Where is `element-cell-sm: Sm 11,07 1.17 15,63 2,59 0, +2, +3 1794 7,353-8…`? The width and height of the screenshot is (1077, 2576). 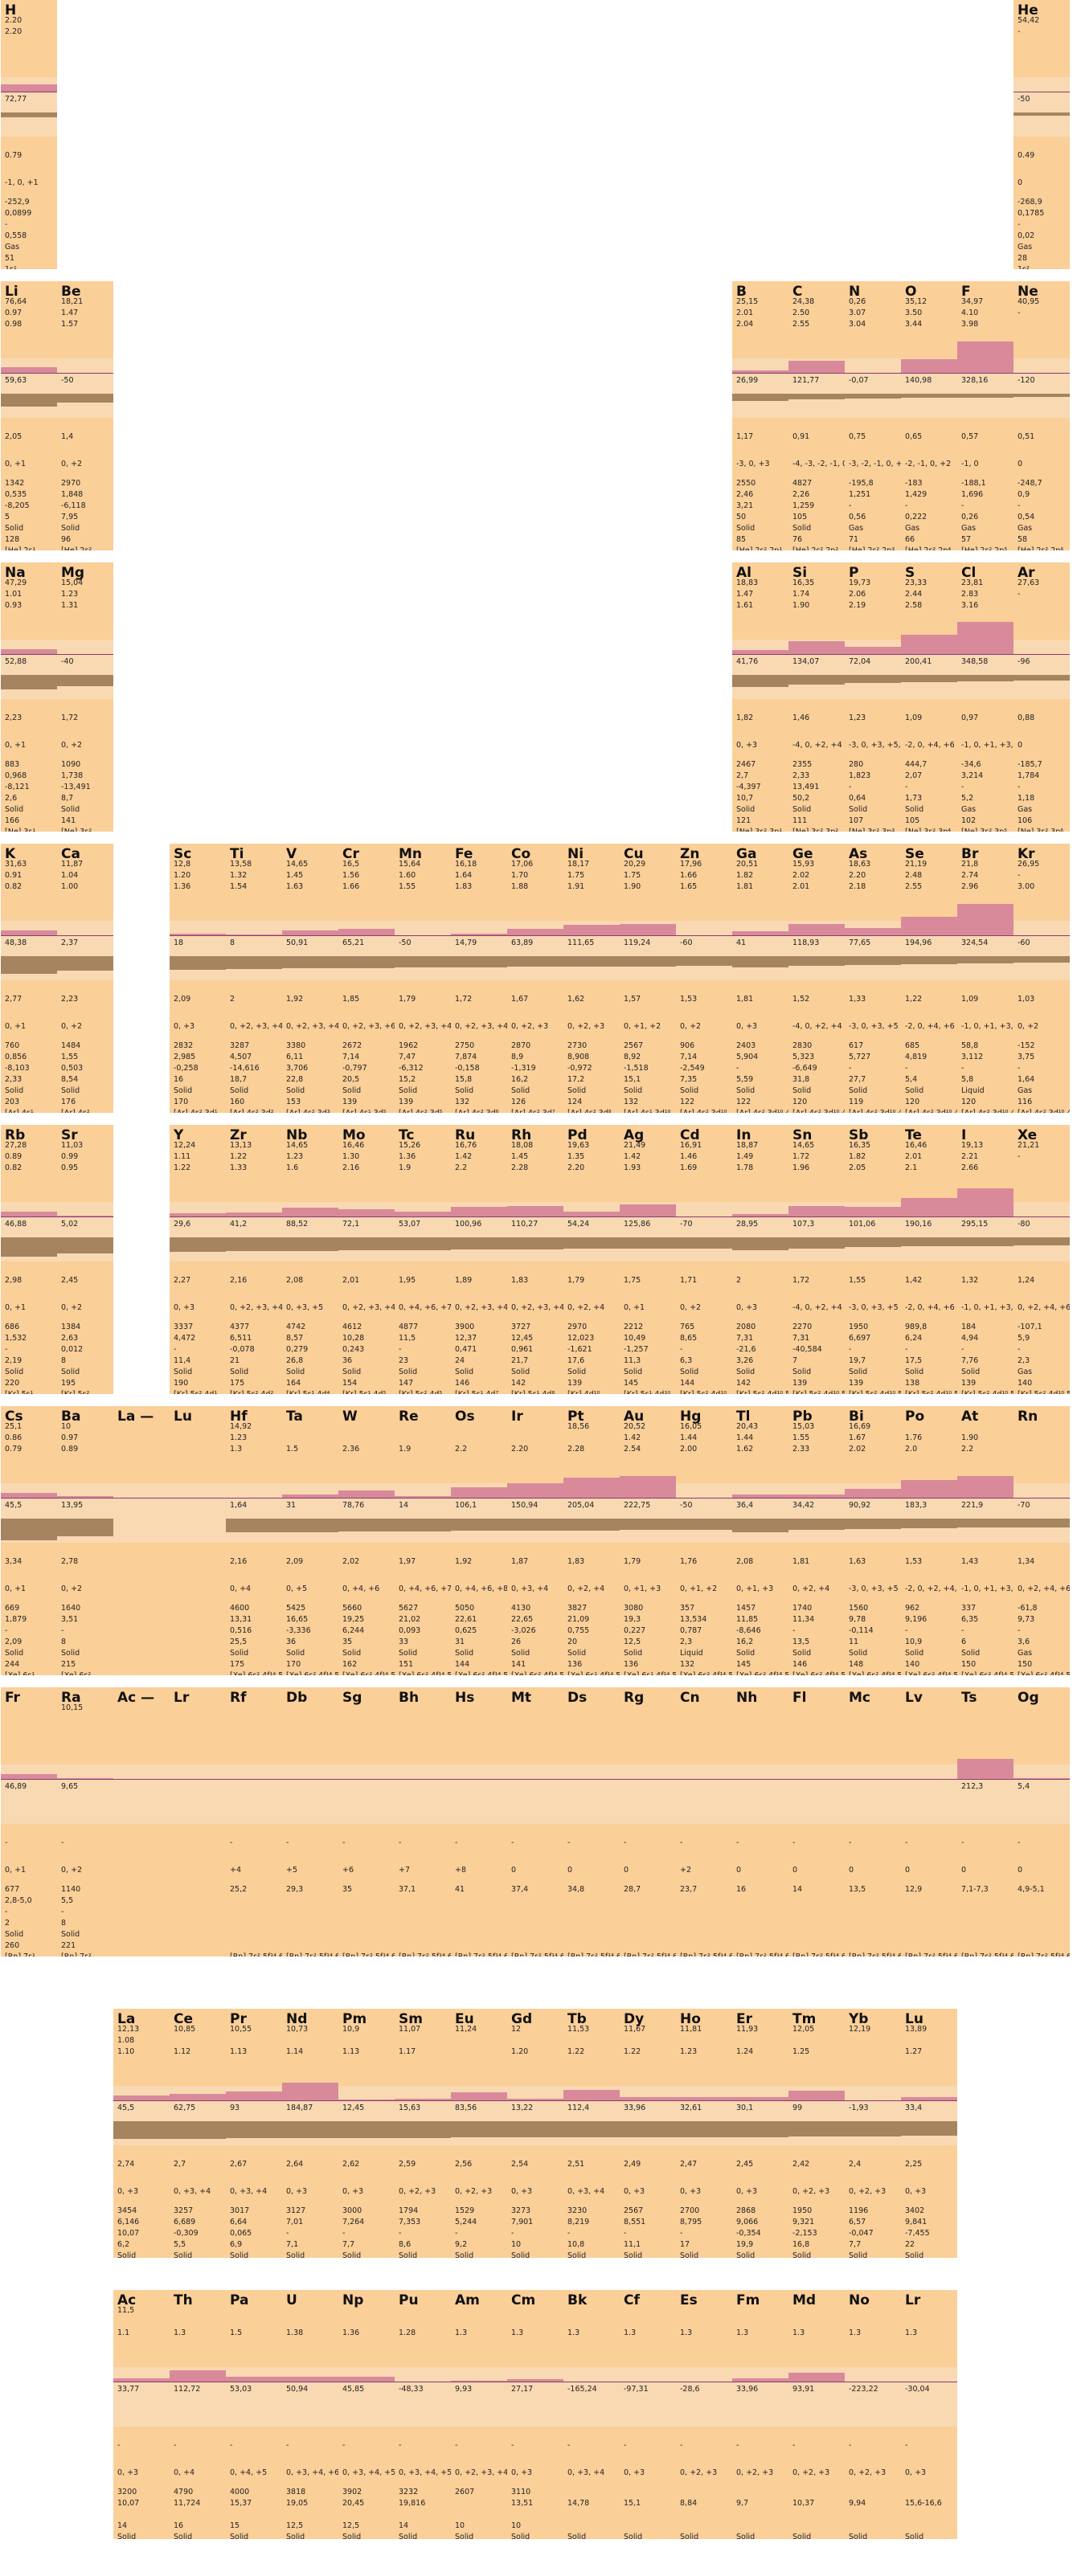
element-cell-sm: Sm 11,07 1.17 15,63 2,59 0, +2, +3 1794 7,353-8… is located at coordinates (423, 2133).